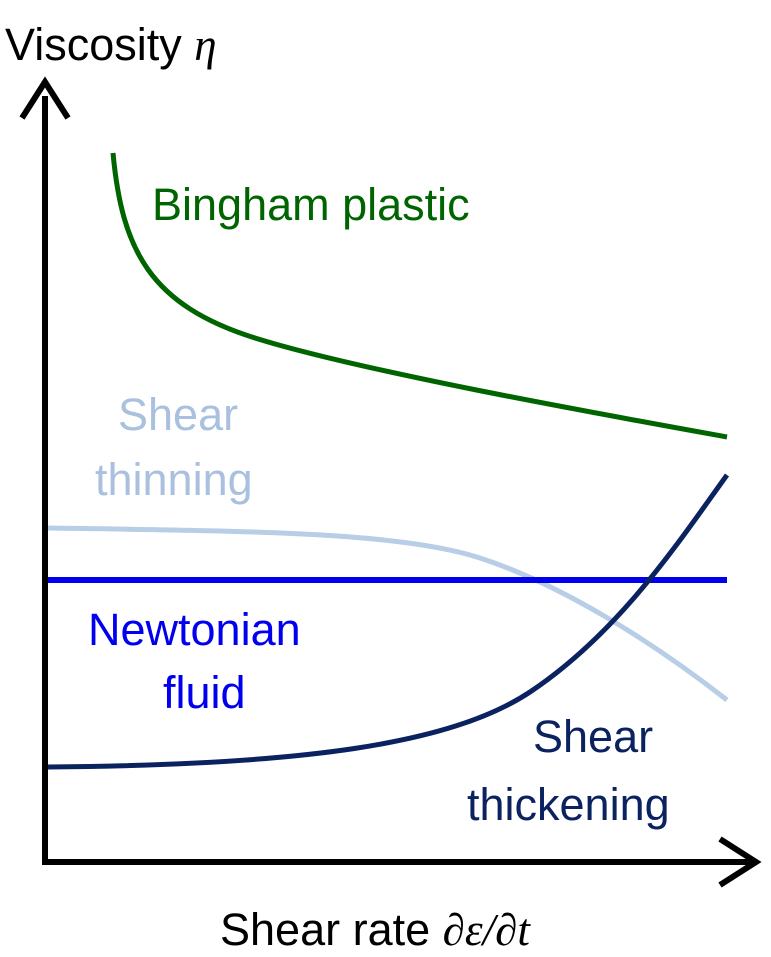 The width and height of the screenshot is (771, 957). What do you see at coordinates (93, 44) in the screenshot?
I see `y-axis-text: Viscosity` at bounding box center [93, 44].